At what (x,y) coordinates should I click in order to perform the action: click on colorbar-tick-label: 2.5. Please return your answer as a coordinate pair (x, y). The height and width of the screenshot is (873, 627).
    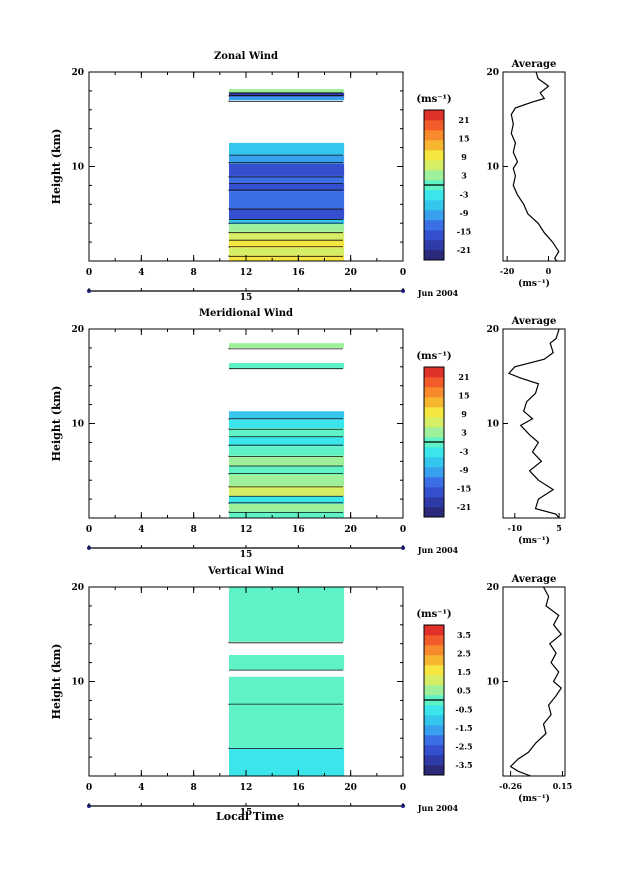
    Looking at the image, I should click on (464, 654).